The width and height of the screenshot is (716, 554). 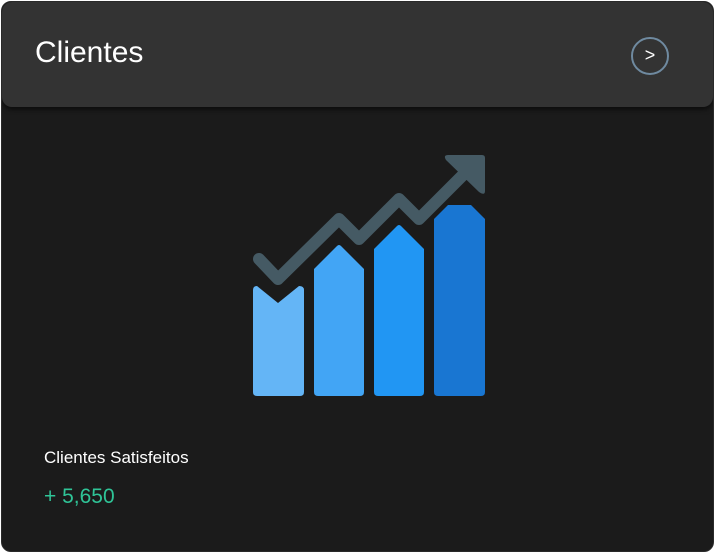 I want to click on trend-line, so click(x=361, y=227).